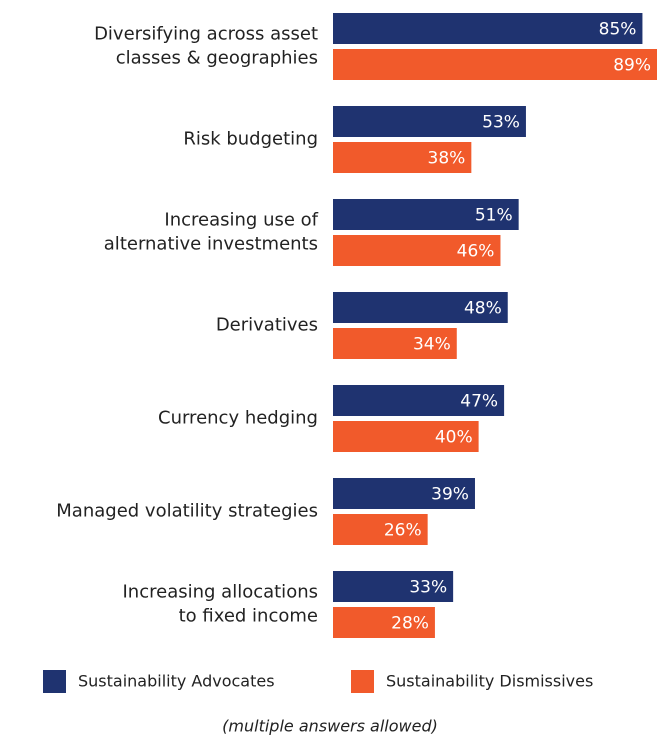 Image resolution: width=659 pixels, height=738 pixels. I want to click on value-label: 26%, so click(403, 531).